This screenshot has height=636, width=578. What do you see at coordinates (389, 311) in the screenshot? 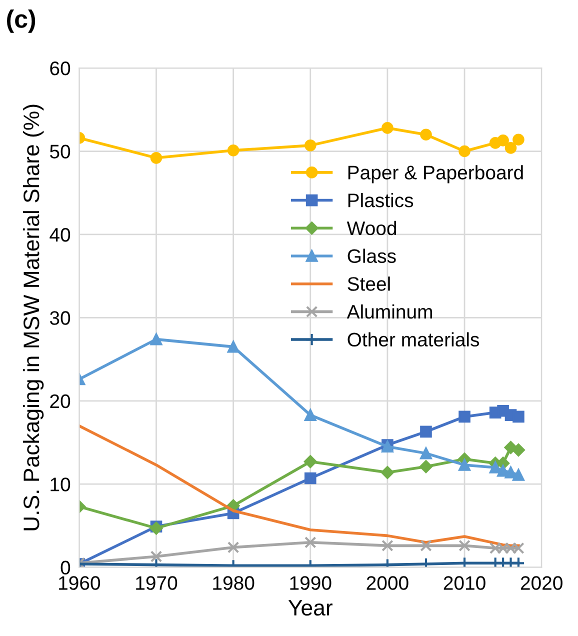
I see `legend-label: Aluminum` at bounding box center [389, 311].